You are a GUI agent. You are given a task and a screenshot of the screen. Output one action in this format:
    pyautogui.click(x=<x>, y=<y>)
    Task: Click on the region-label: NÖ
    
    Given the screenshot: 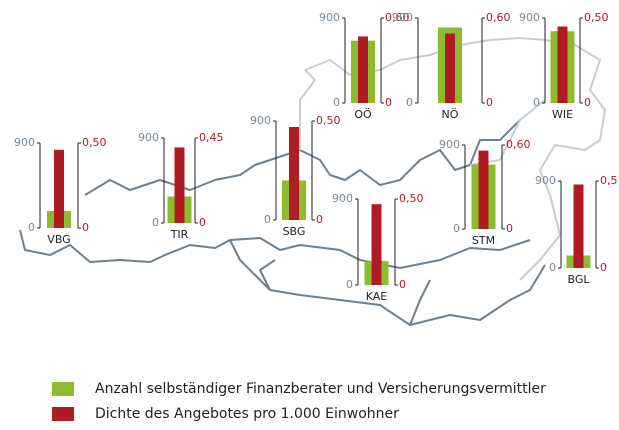 What is the action you would take?
    pyautogui.click(x=450, y=114)
    